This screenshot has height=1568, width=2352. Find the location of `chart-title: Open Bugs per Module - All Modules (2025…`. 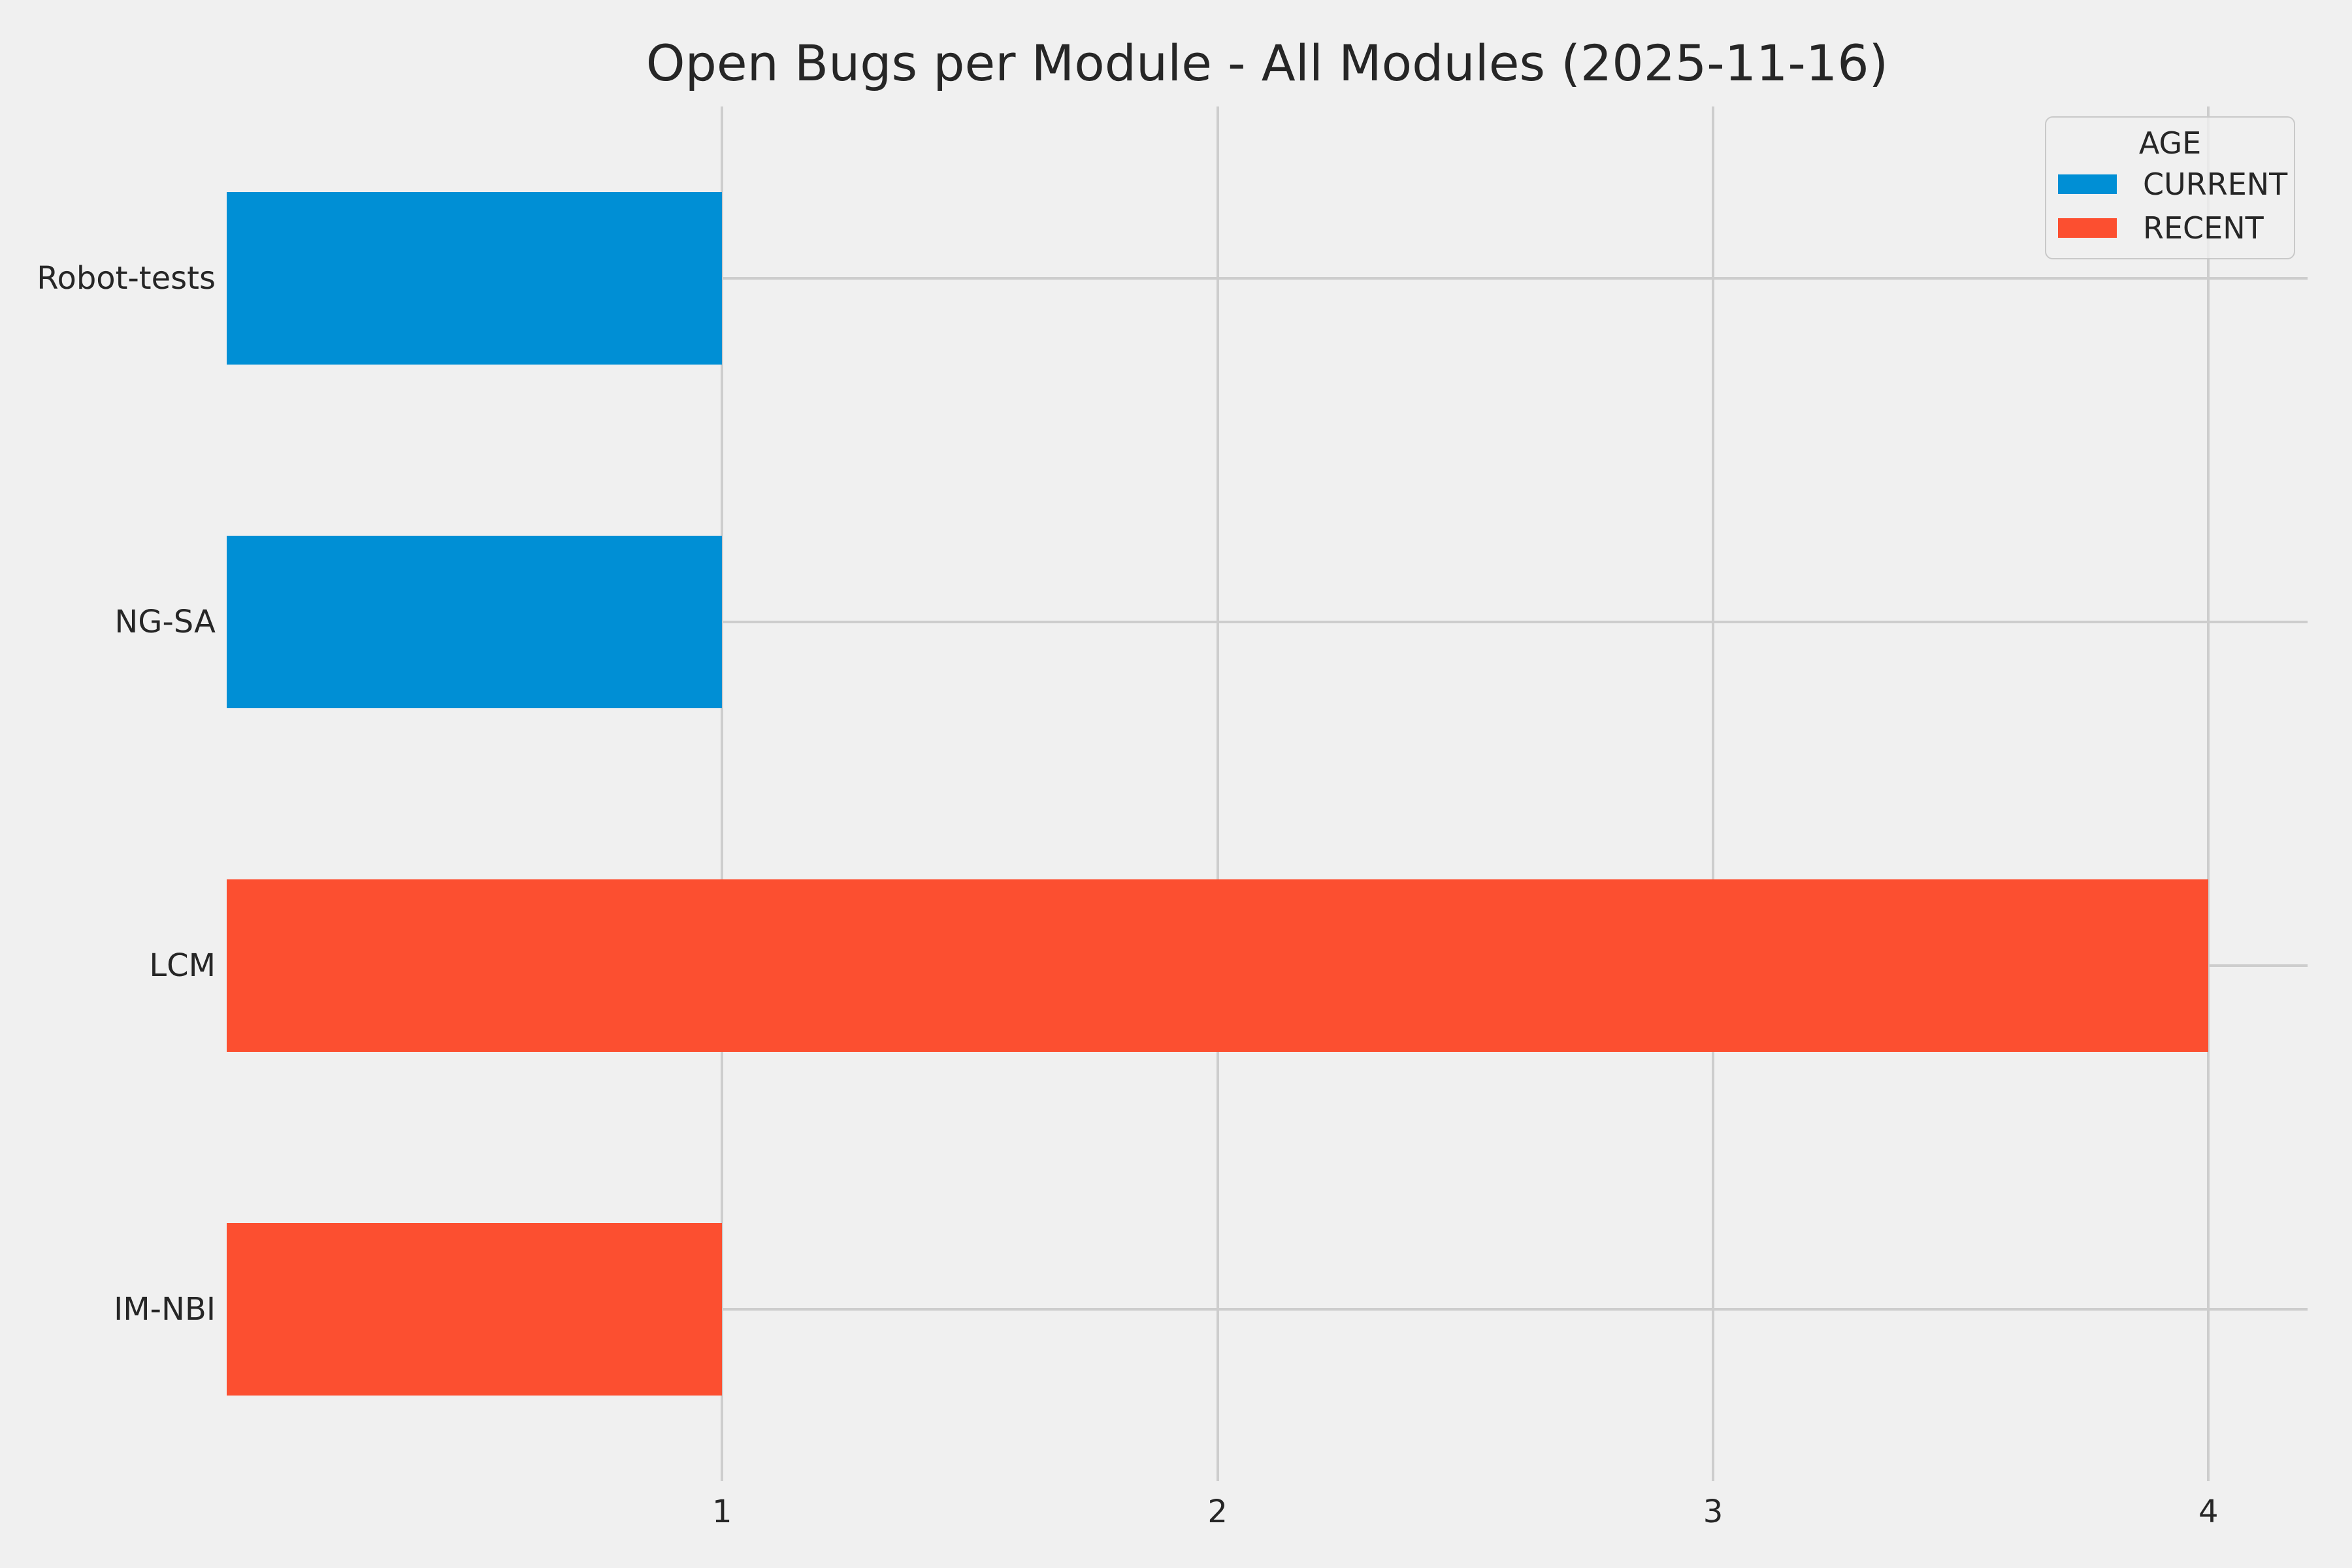

chart-title: Open Bugs per Module - All Modules (2025… is located at coordinates (1267, 63).